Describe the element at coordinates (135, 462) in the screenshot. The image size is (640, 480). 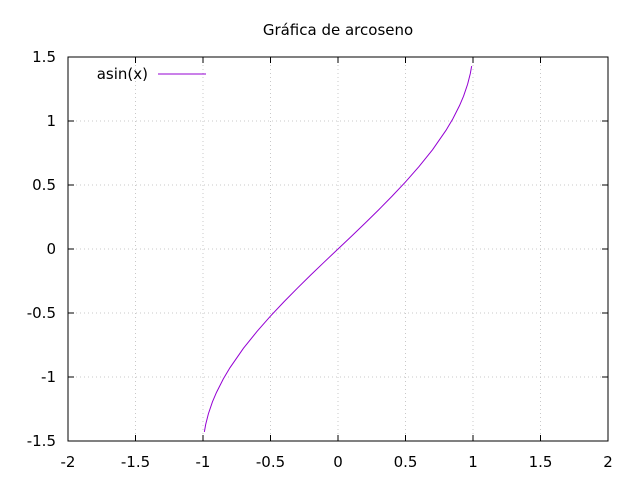
I see `x-tick-label: -1.5` at that location.